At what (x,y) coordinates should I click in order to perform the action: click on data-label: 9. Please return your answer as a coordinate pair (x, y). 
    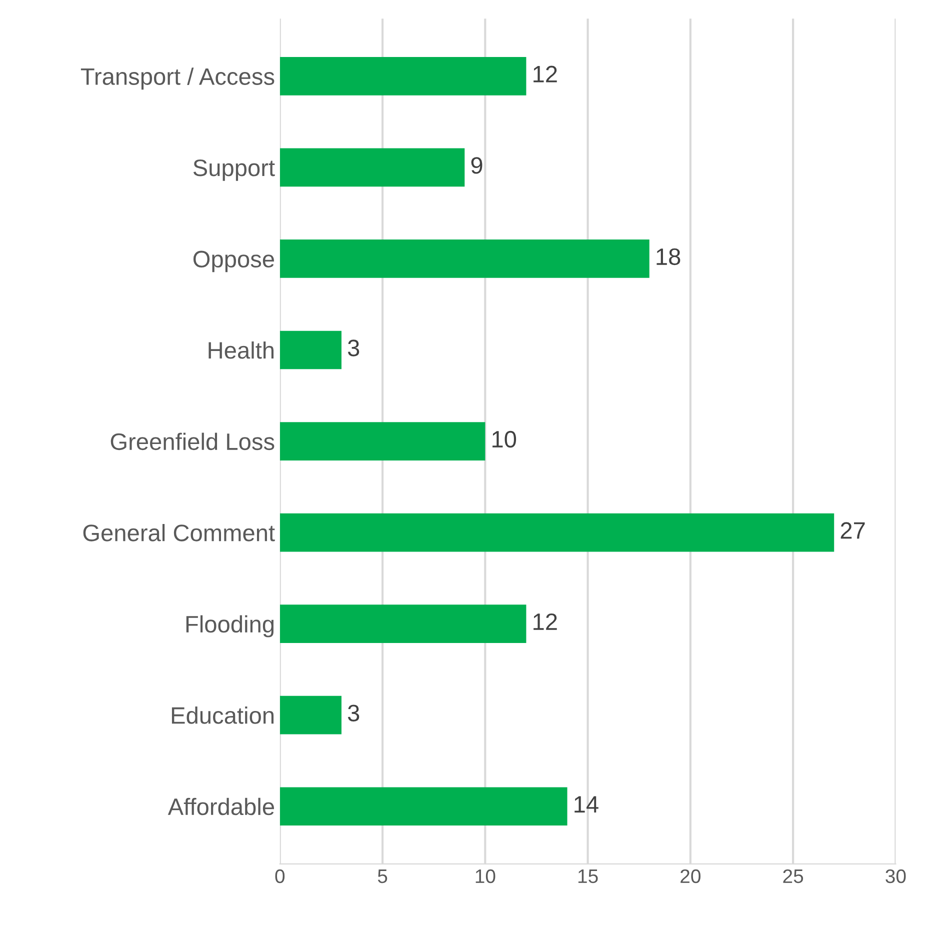
    Looking at the image, I should click on (476, 165).